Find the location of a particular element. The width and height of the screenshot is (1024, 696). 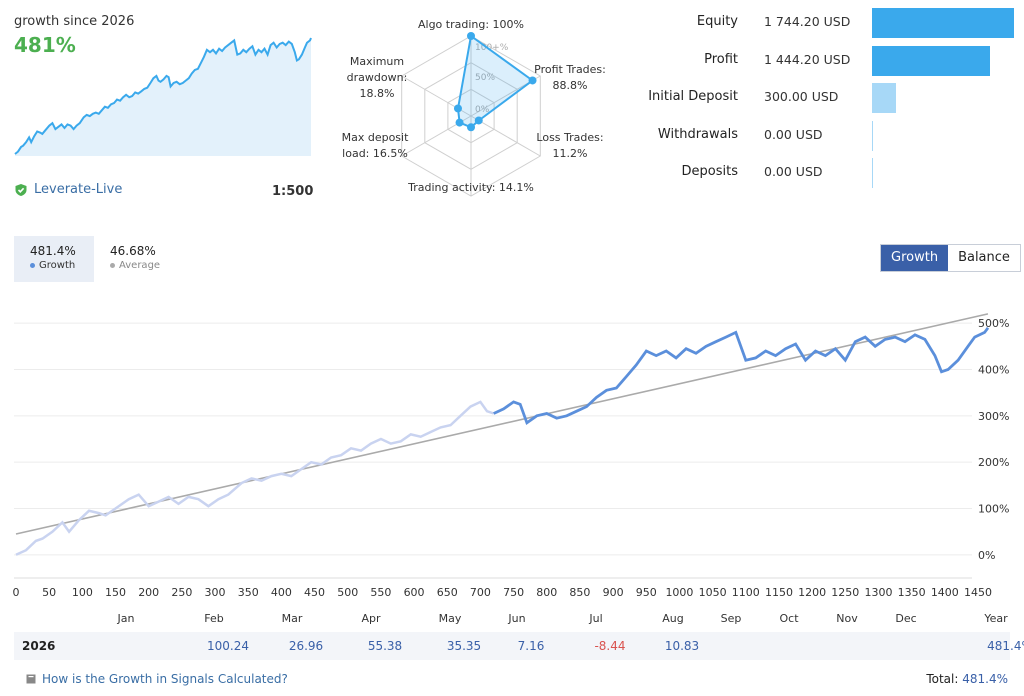

stats-label: Initial Deposit is located at coordinates (693, 96).